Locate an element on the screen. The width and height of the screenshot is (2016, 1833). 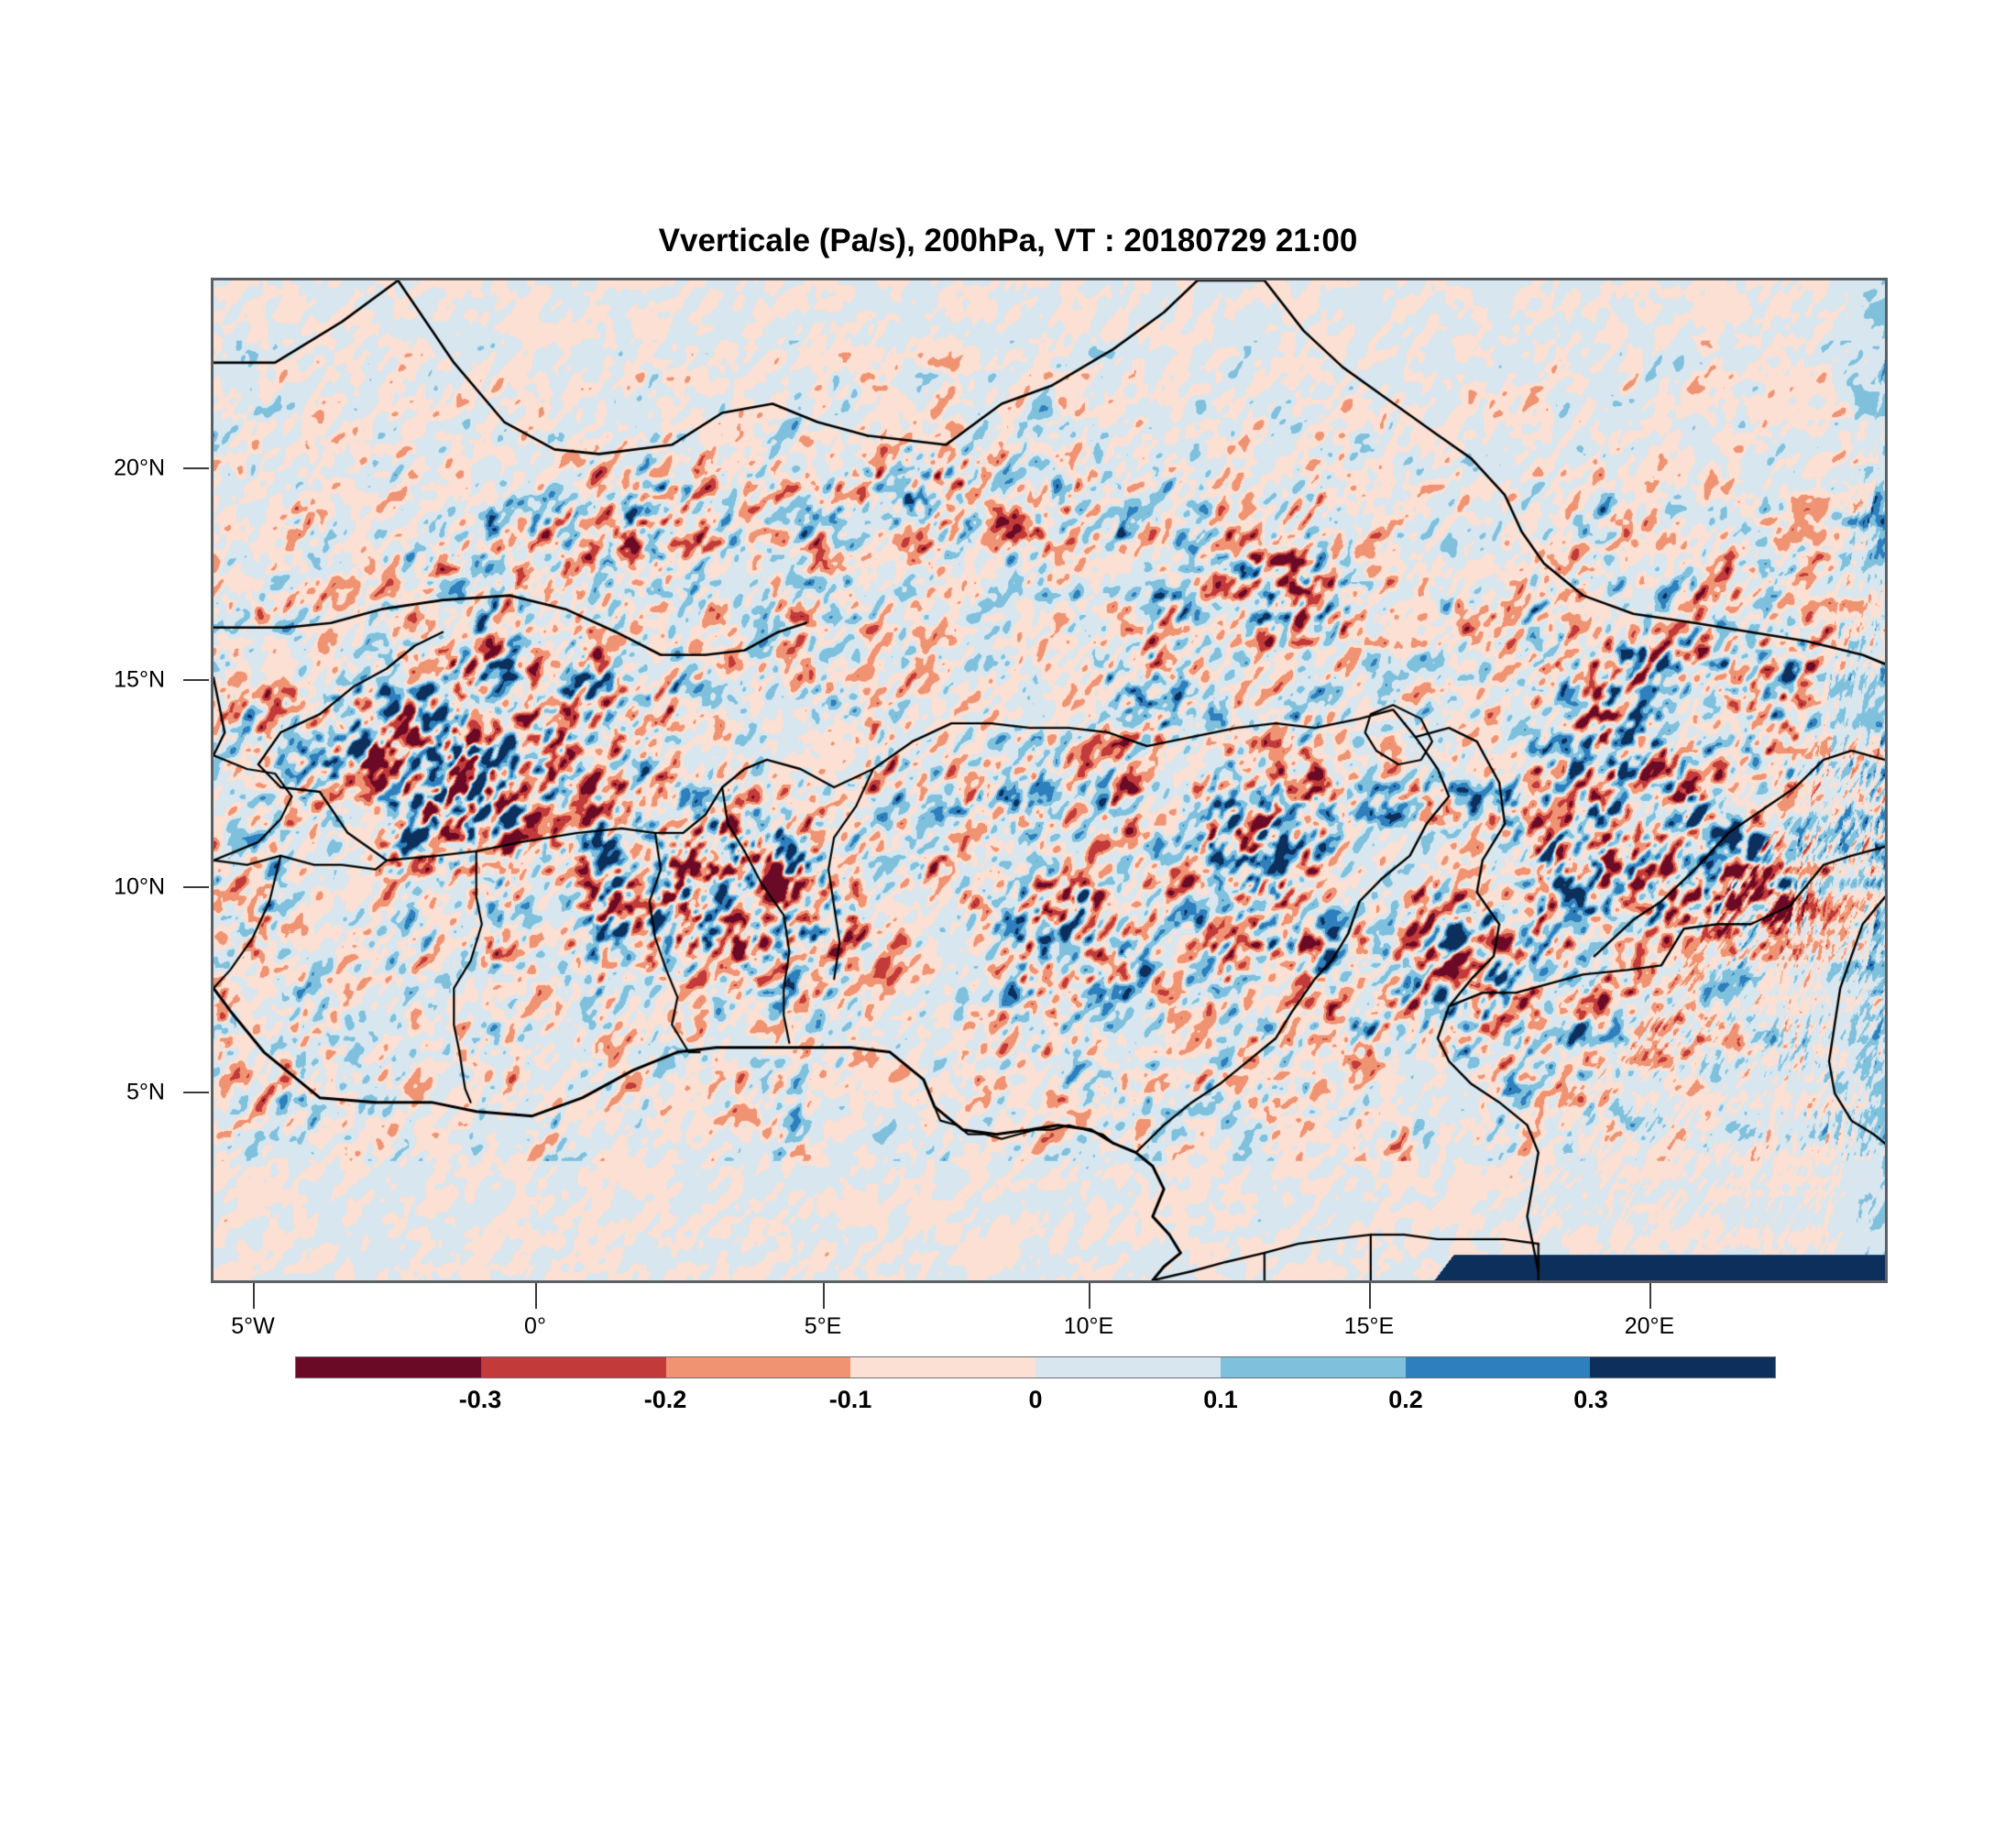
colorbar-tick-label-4: 0.1 is located at coordinates (1220, 1399).